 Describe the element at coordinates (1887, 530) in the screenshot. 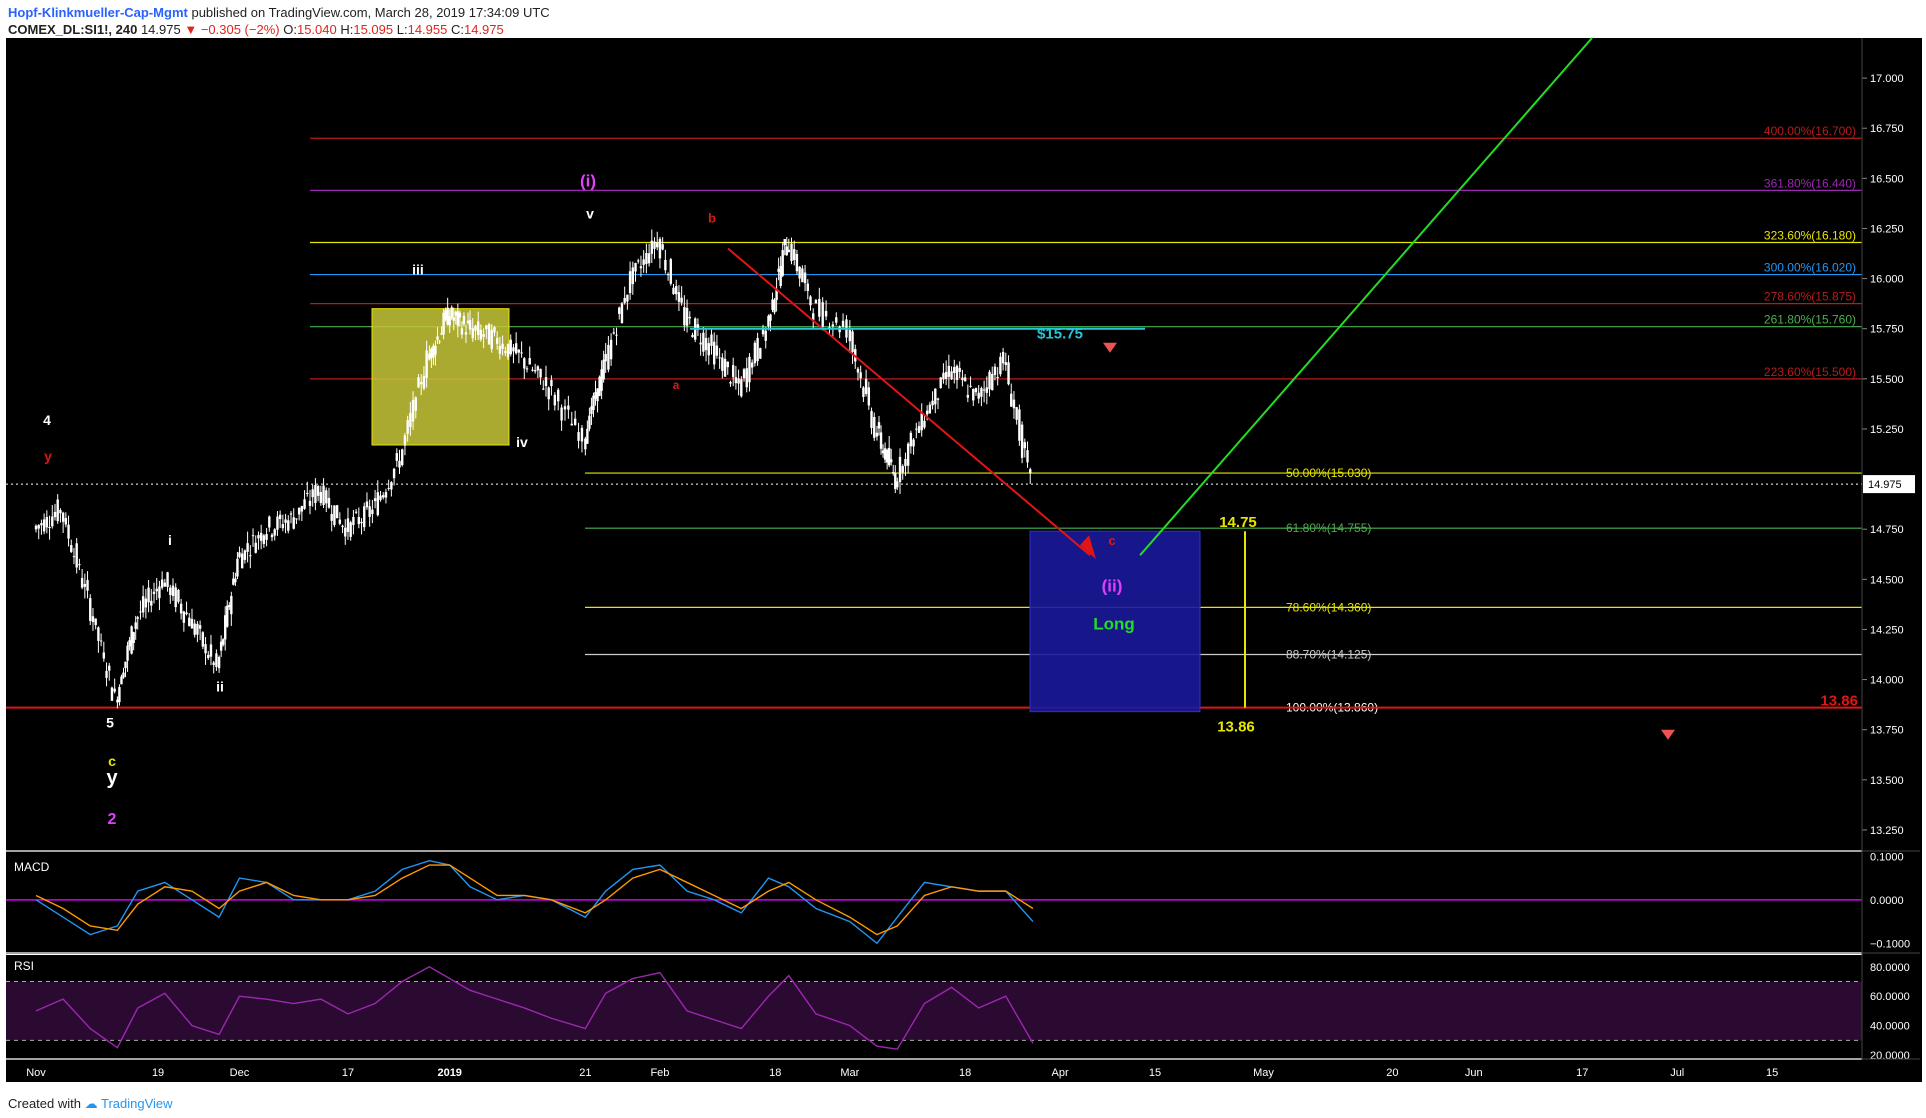

I see `price-axis-label: 14.750` at that location.